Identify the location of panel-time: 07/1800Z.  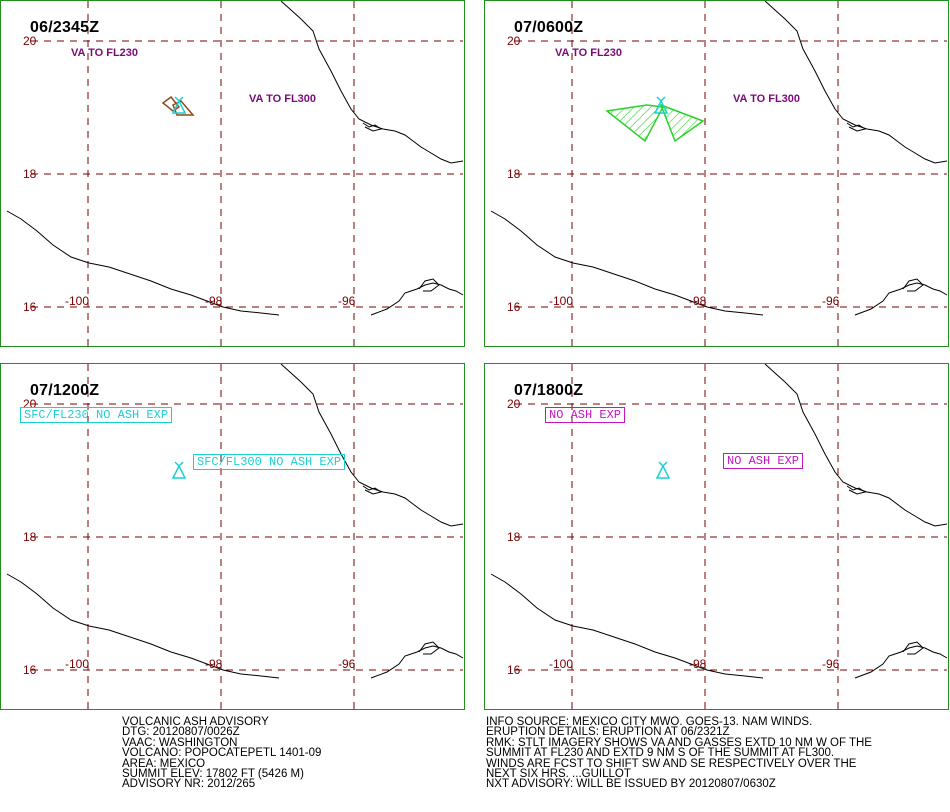
(549, 390).